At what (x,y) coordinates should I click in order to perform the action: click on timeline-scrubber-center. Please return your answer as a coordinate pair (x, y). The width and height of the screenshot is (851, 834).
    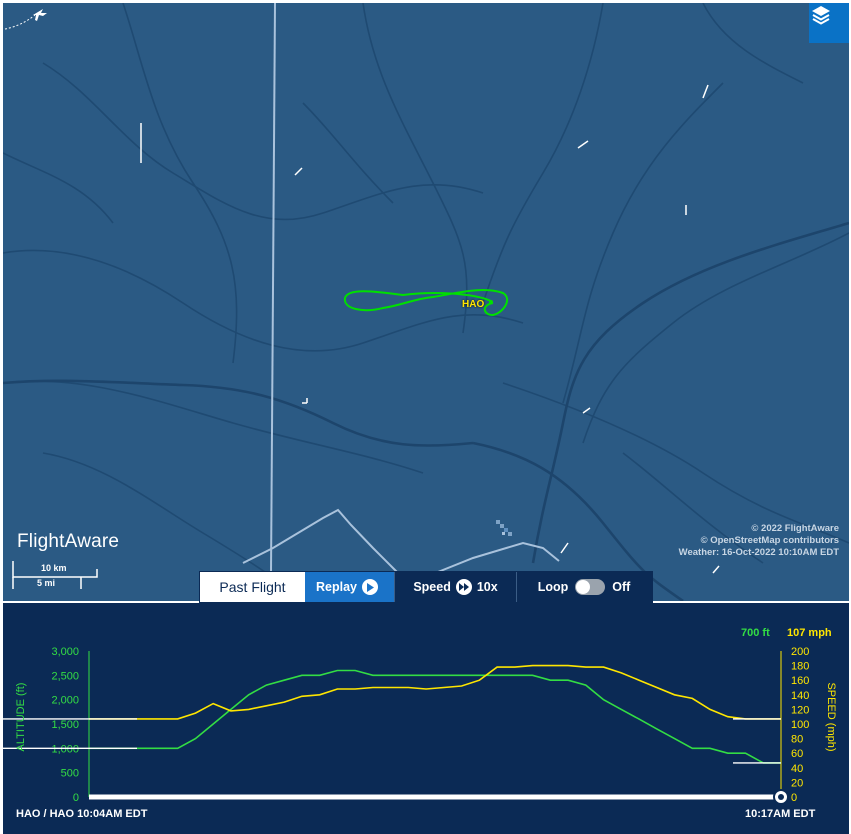
    Looking at the image, I should click on (781, 797).